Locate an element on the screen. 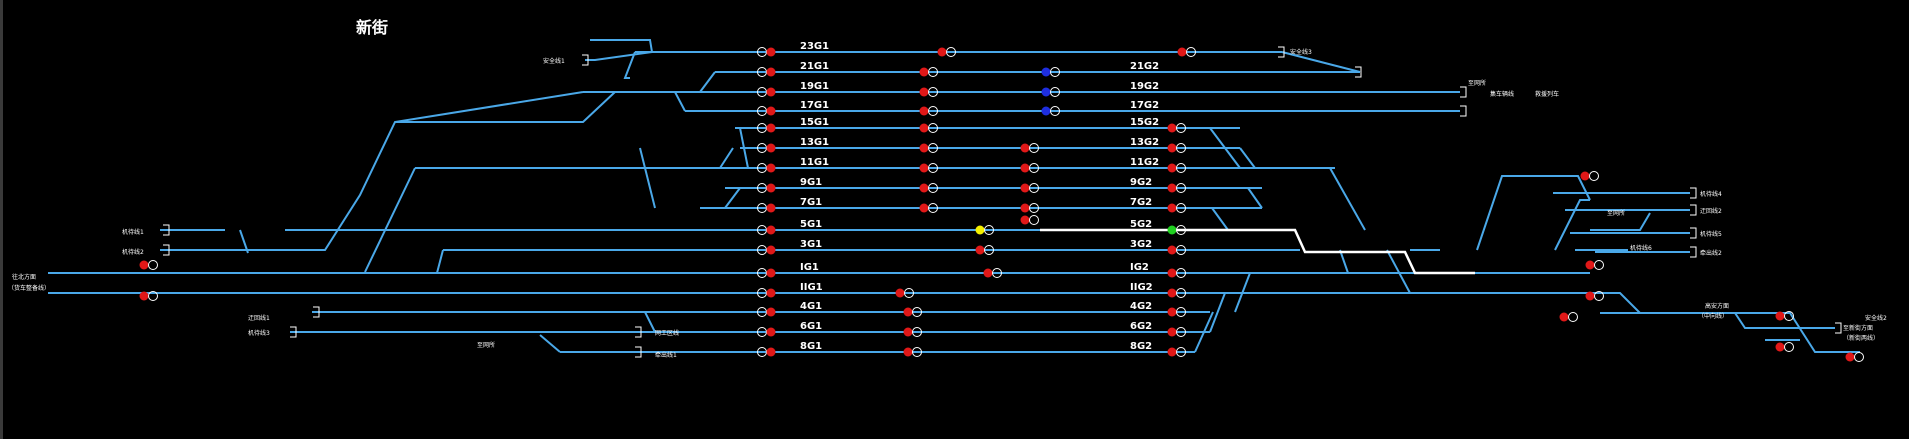  signal-23G-mid is located at coordinates (946, 52).